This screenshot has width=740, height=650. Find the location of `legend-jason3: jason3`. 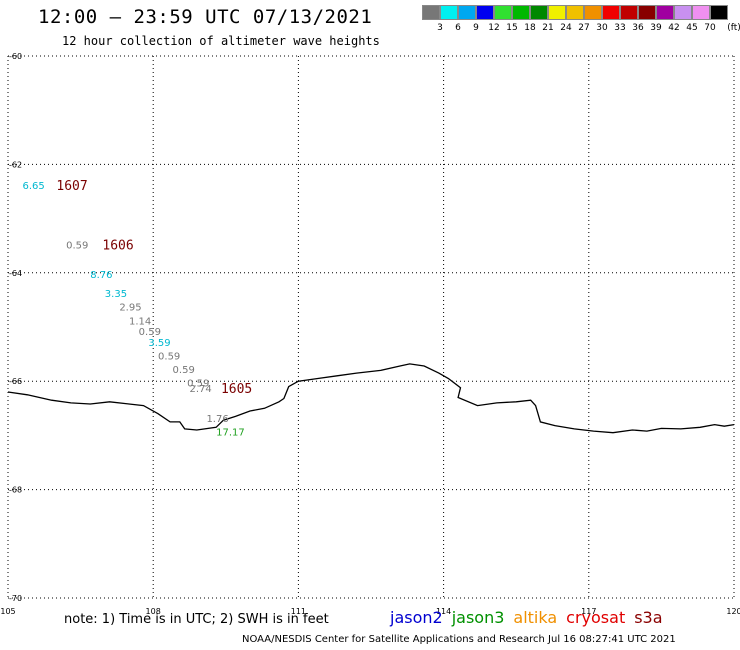

legend-jason3: jason3 is located at coordinates (478, 617).